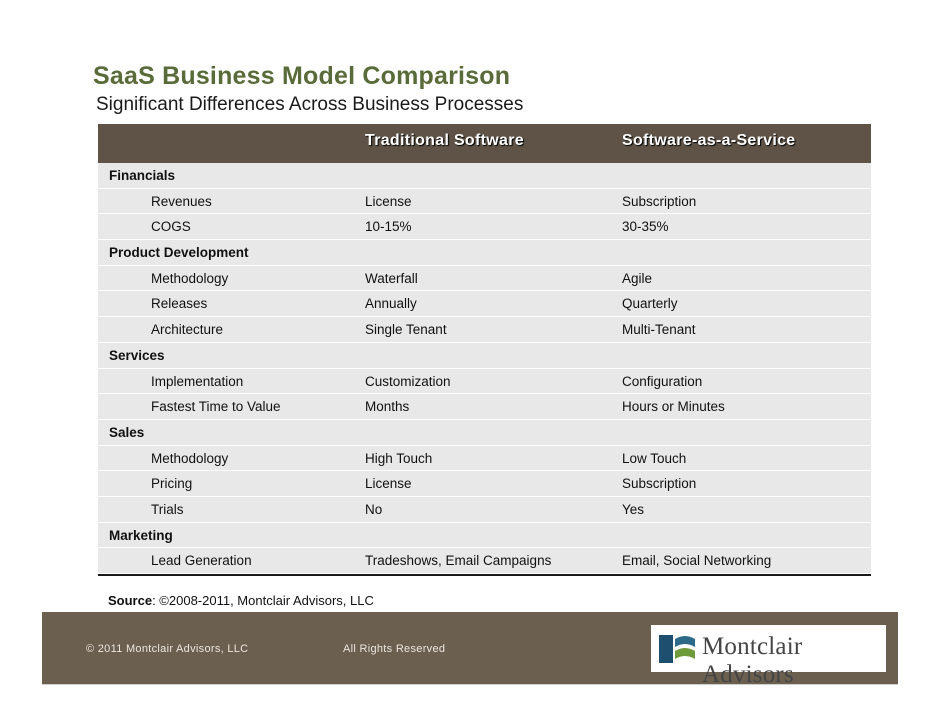 The image size is (942, 728). I want to click on table-row: COGS 10-15% 30-35%, so click(484, 227).